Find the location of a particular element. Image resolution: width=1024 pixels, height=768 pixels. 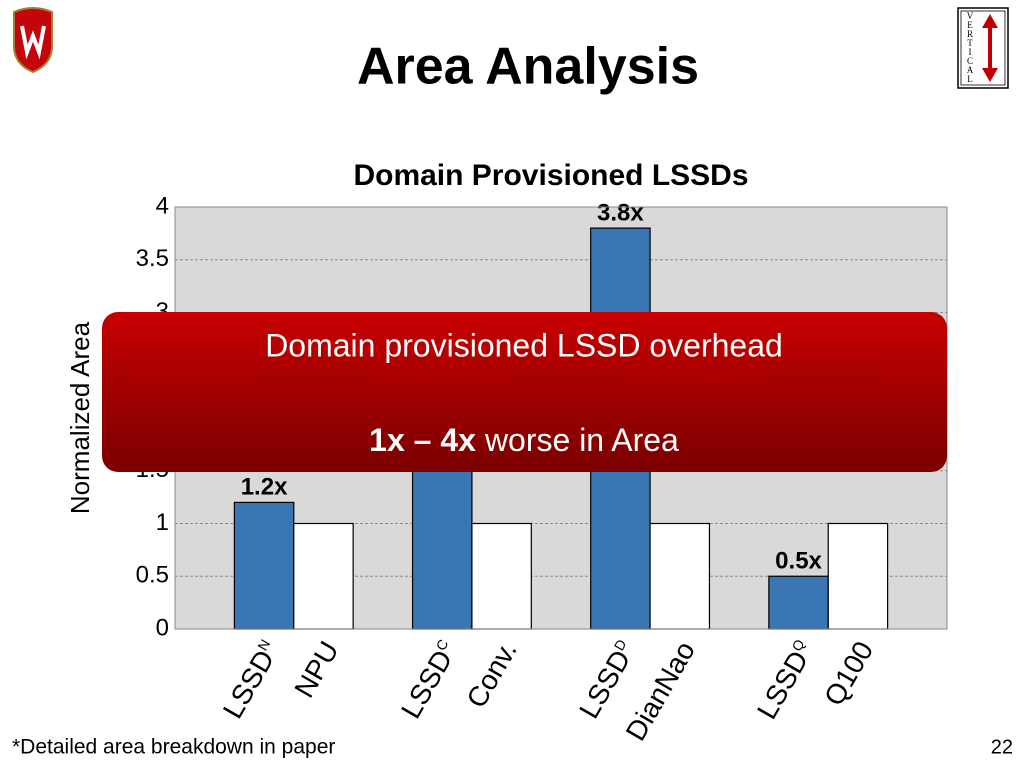

x-tick-label: LSSDC is located at coordinates (429, 680).